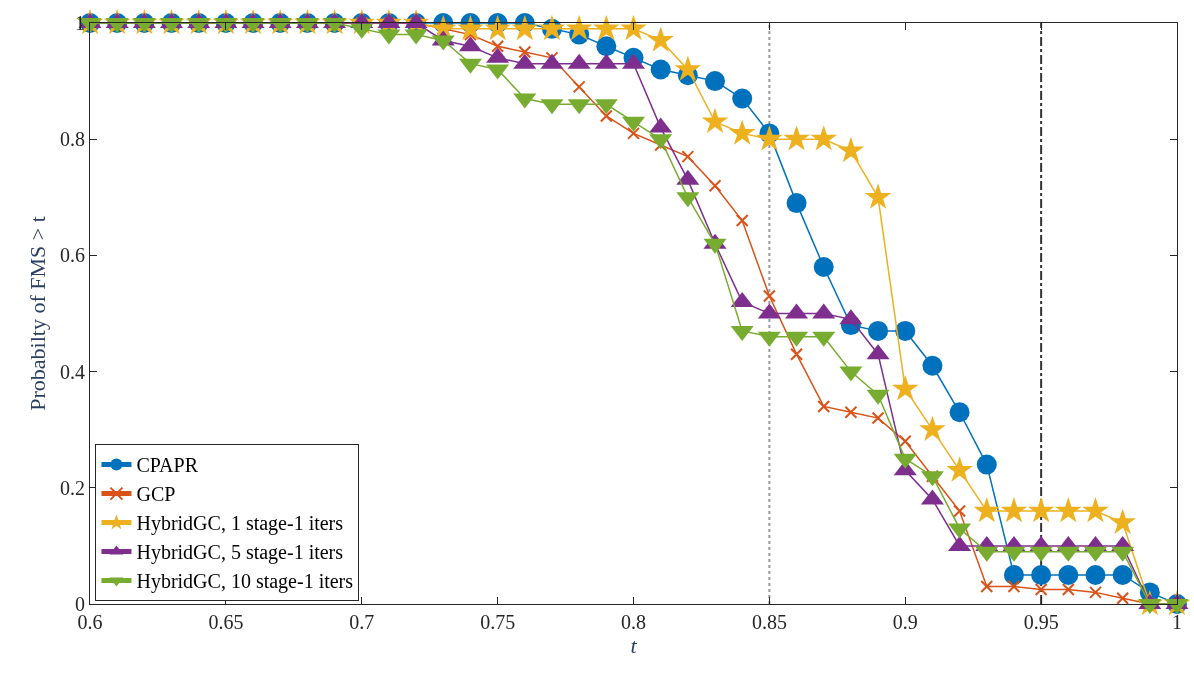  I want to click on legend-label: HybridGC, 5 stage-1 iters, so click(240, 553).